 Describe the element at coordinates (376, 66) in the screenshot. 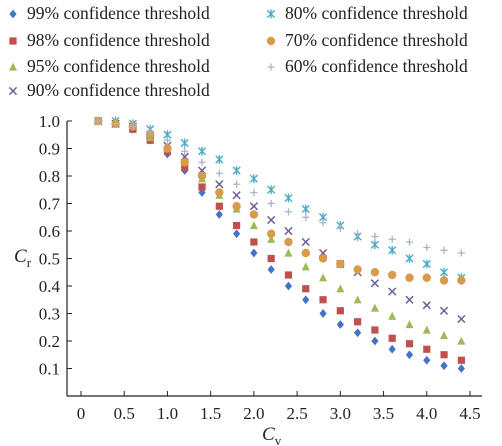

I see `legend-label: 60% confidence threshold` at that location.